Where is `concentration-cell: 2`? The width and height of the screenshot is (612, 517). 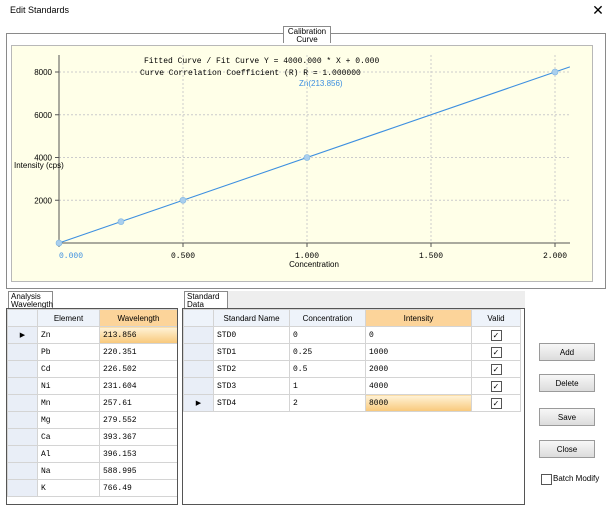 concentration-cell: 2 is located at coordinates (327, 403).